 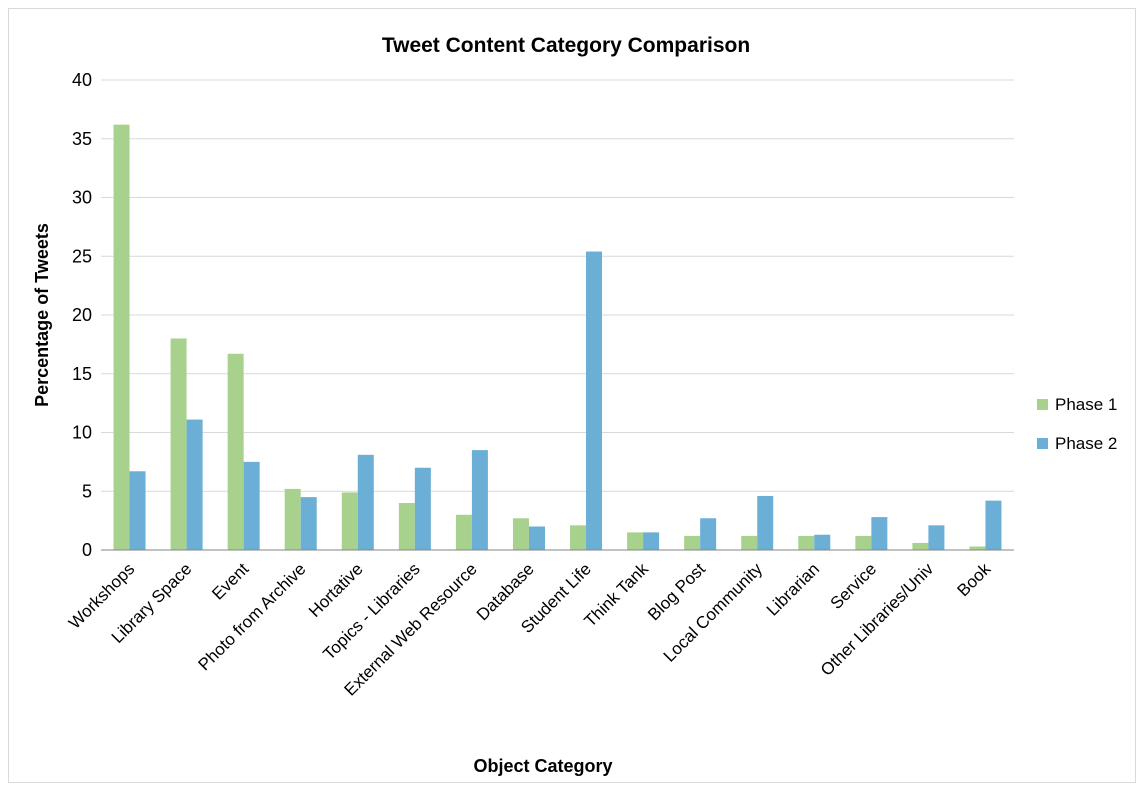 I want to click on legend-label: Phase 1, so click(x=1086, y=404).